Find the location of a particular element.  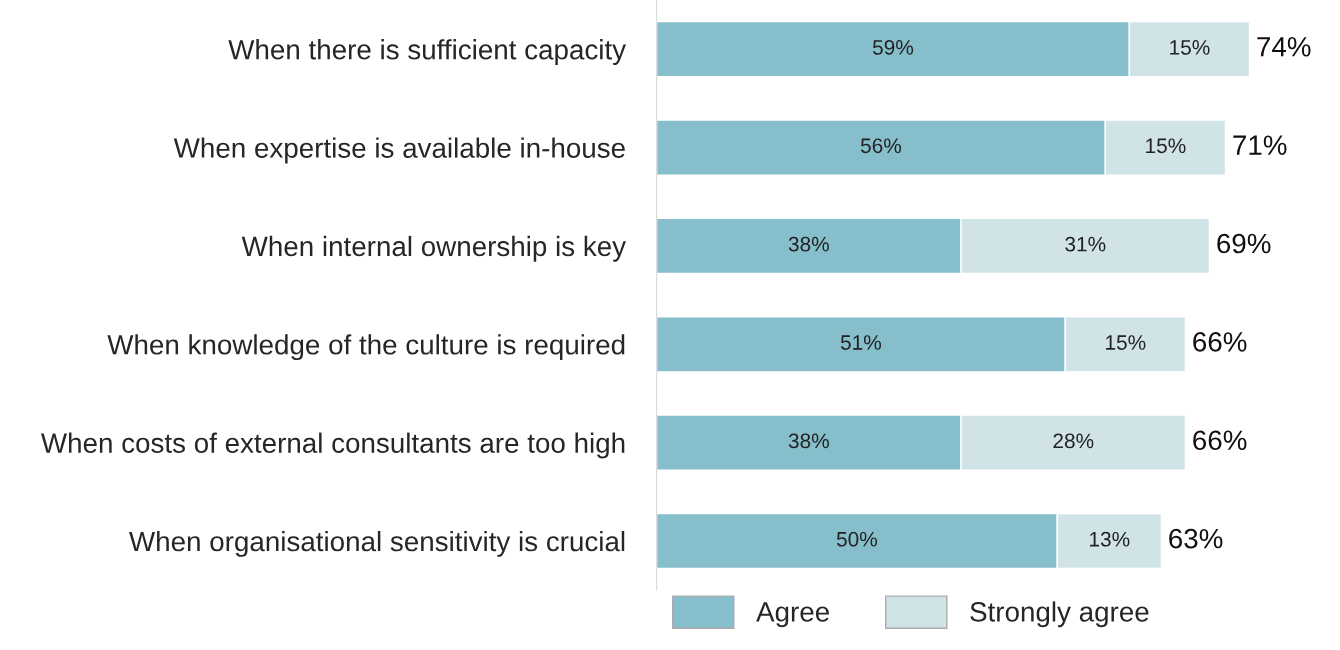

data-label: 31% is located at coordinates (1085, 244).